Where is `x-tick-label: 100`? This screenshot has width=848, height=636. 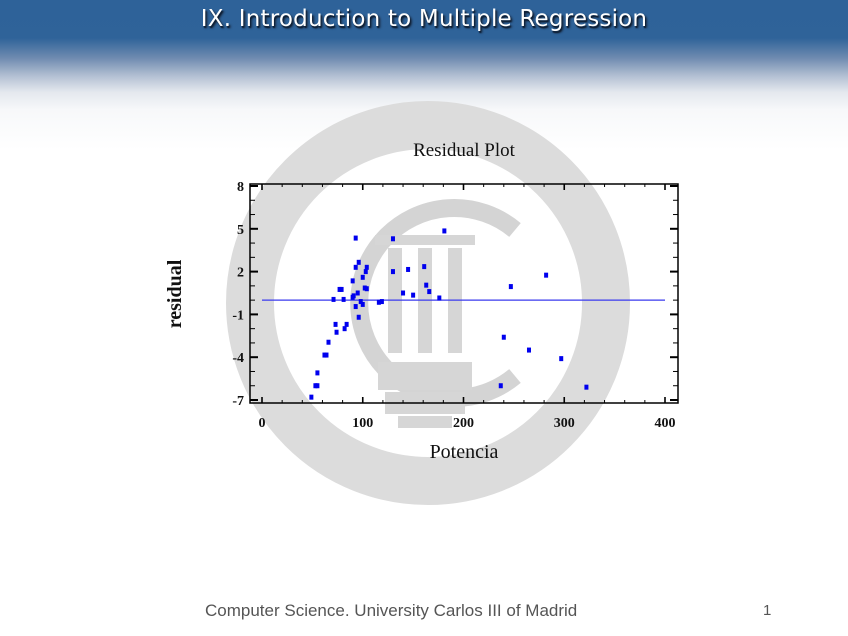 x-tick-label: 100 is located at coordinates (362, 423).